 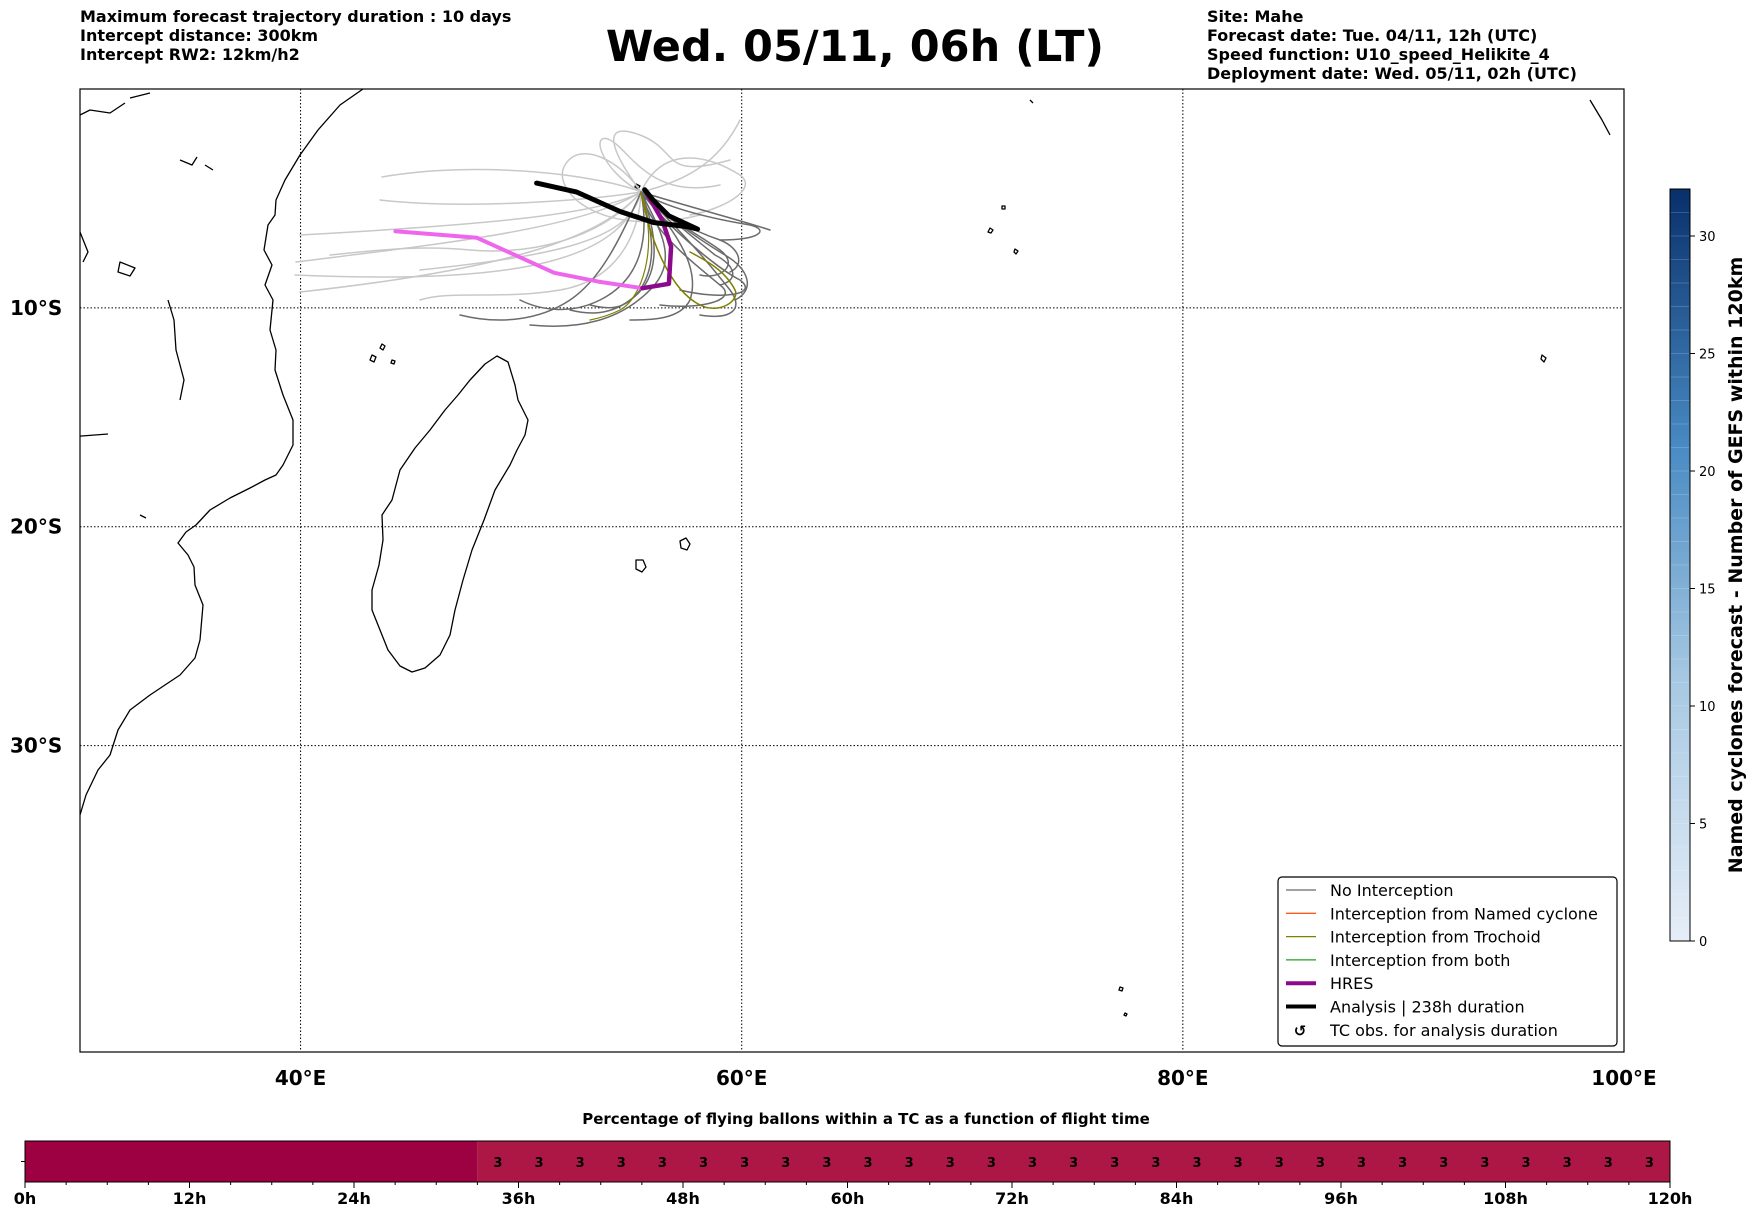 I want to click on timebar-tick-label: 24h, so click(x=354, y=1198).